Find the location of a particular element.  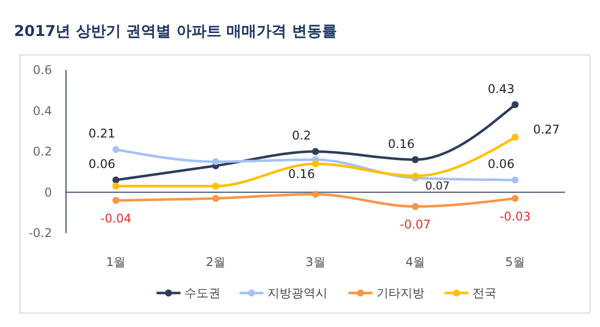

legend-label: 전국 is located at coordinates (484, 293).